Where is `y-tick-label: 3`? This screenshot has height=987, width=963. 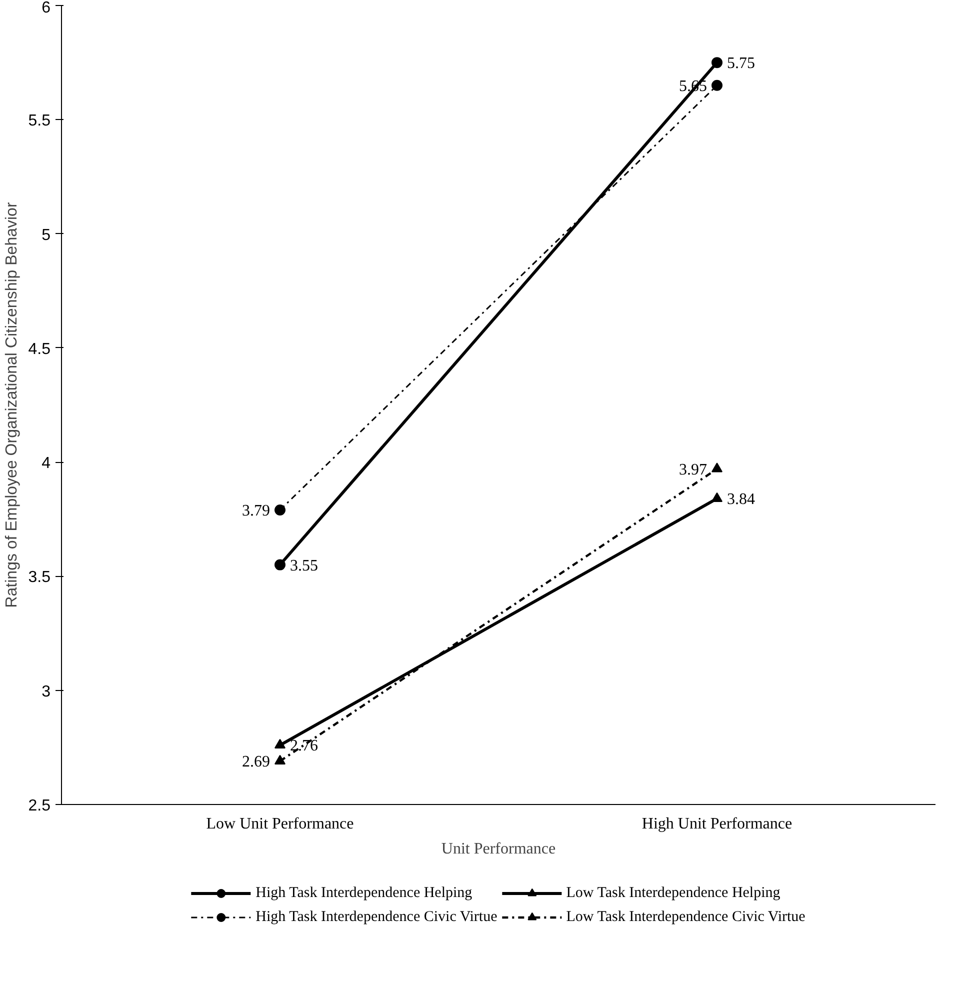
y-tick-label: 3 is located at coordinates (46, 691).